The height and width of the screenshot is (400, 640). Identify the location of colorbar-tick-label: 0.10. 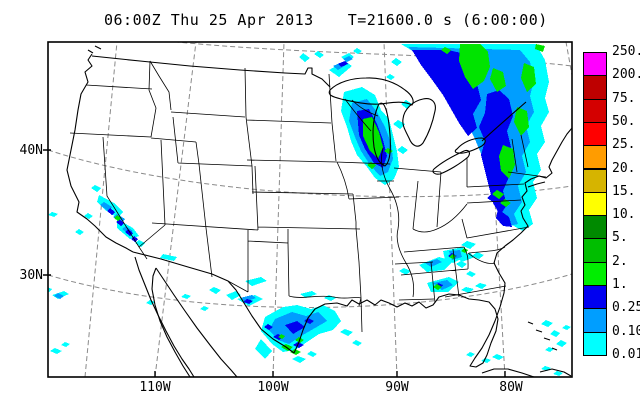
(626, 331).